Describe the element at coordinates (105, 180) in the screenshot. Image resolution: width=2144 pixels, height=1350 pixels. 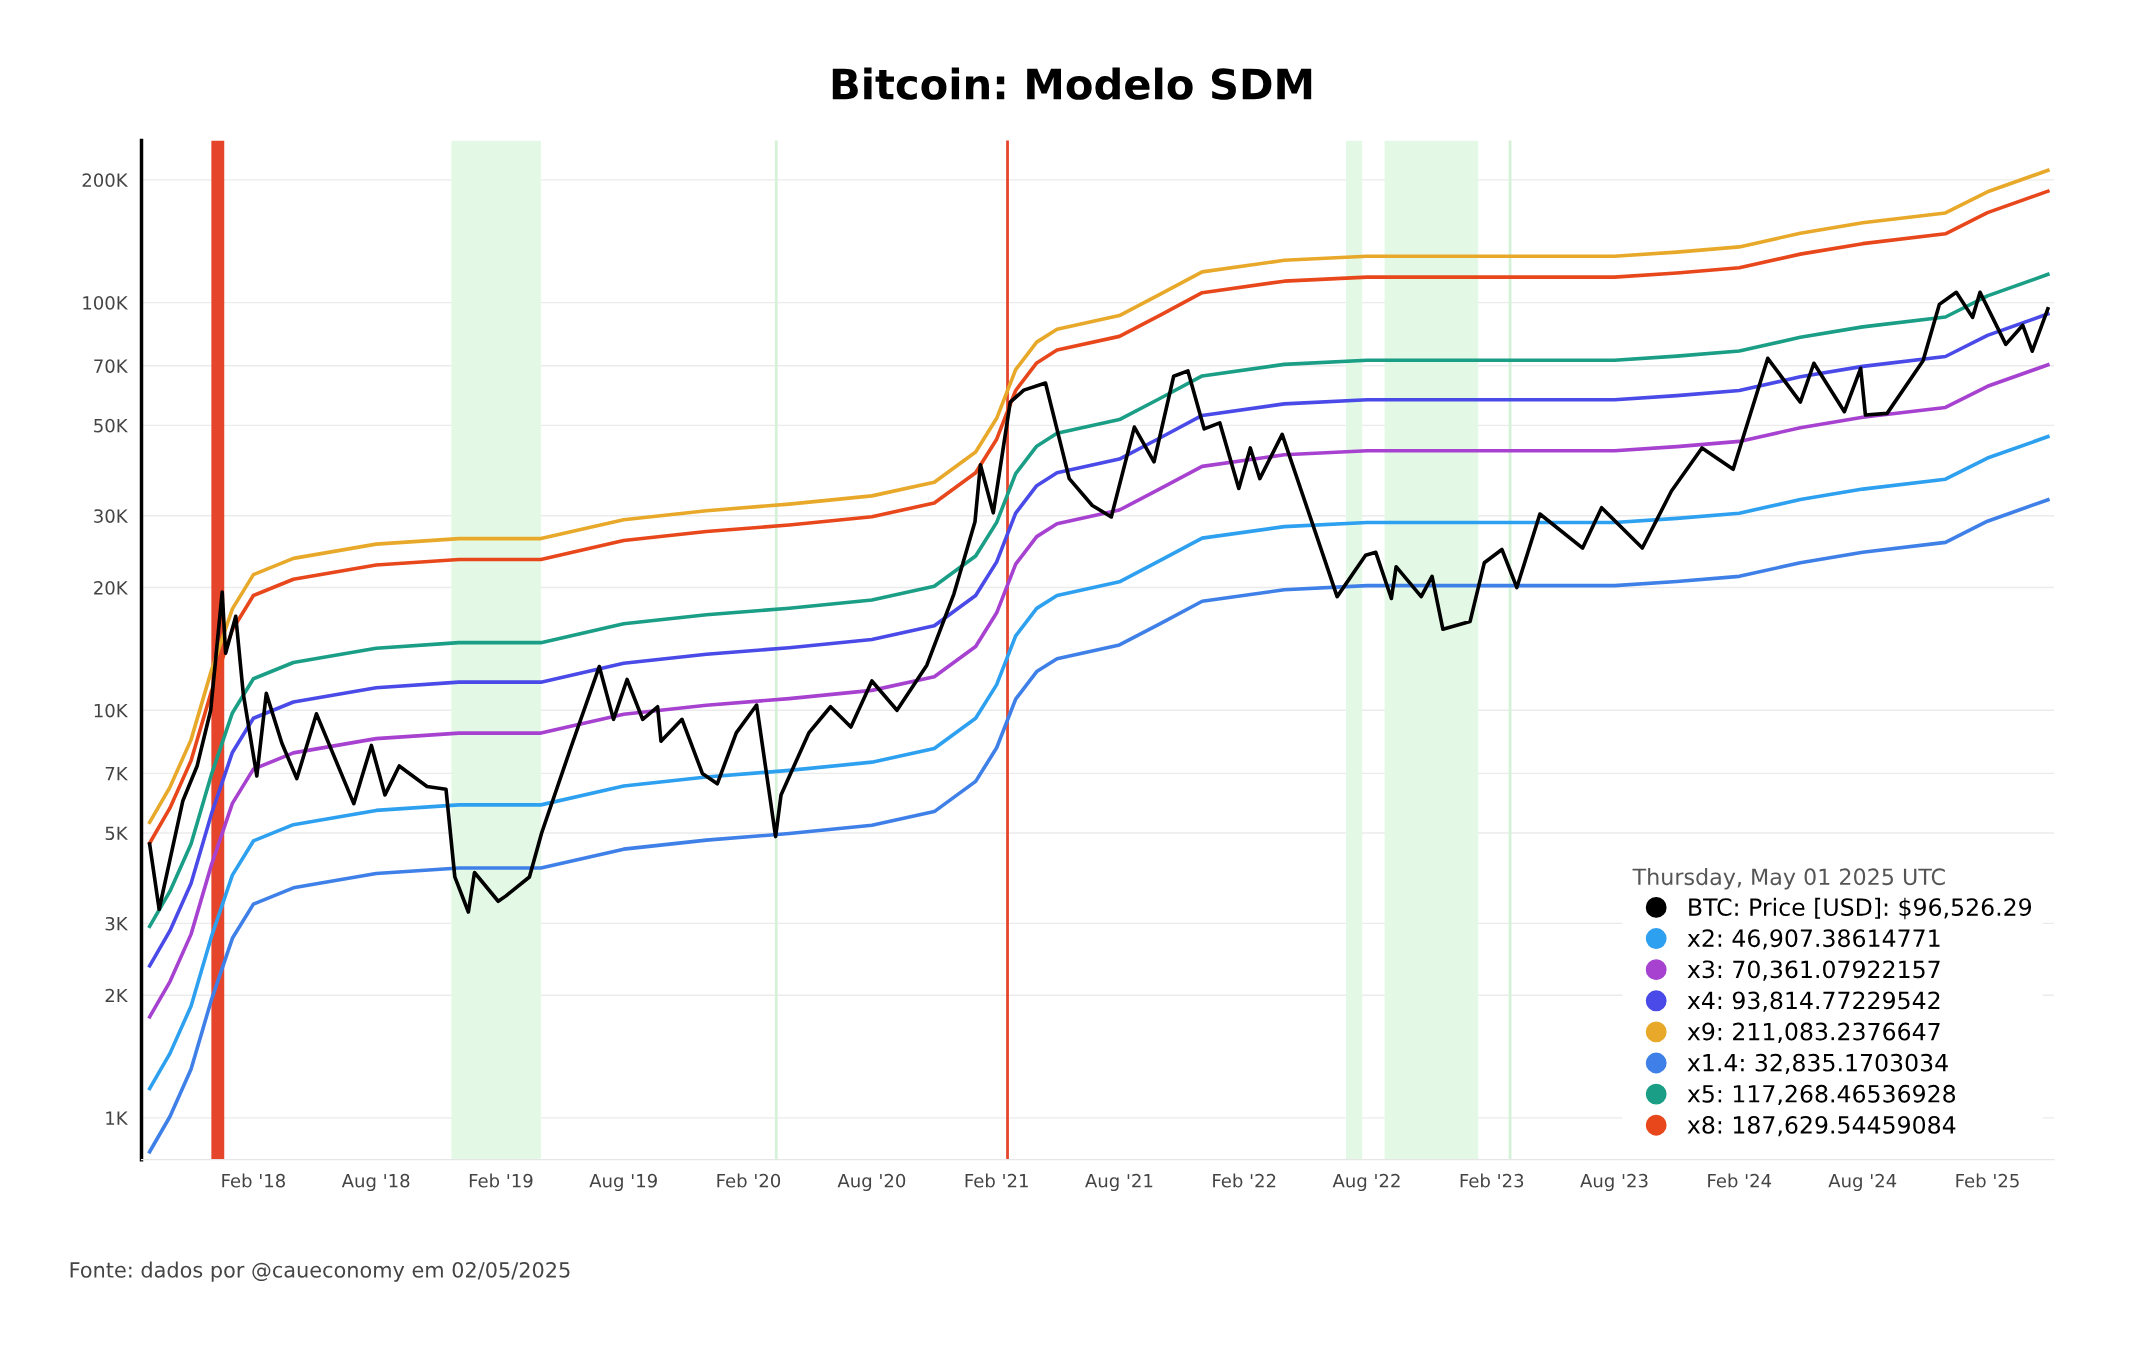
I see `y-tick-label: 200K` at that location.